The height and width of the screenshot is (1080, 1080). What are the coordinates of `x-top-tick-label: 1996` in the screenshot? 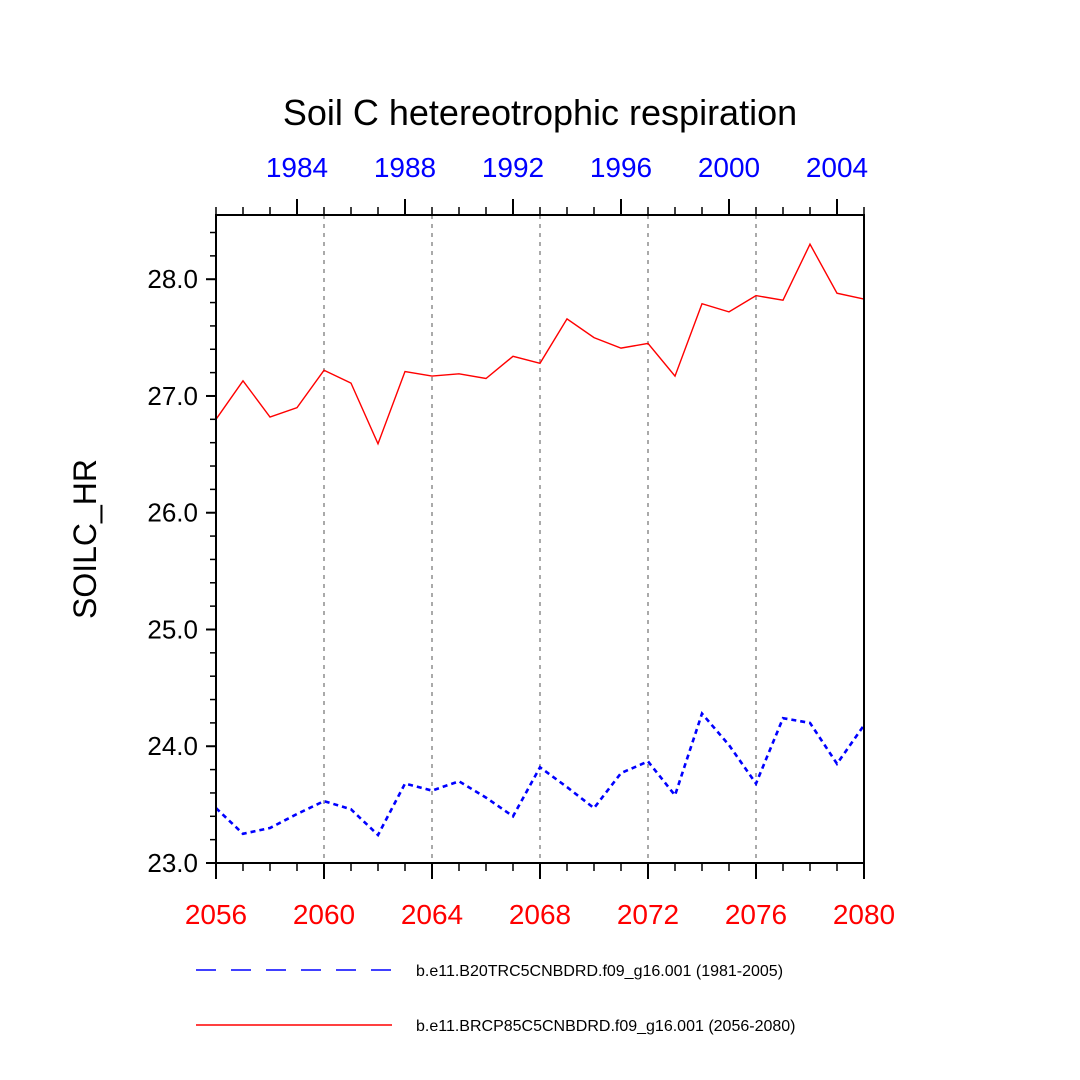 It's located at (621, 167).